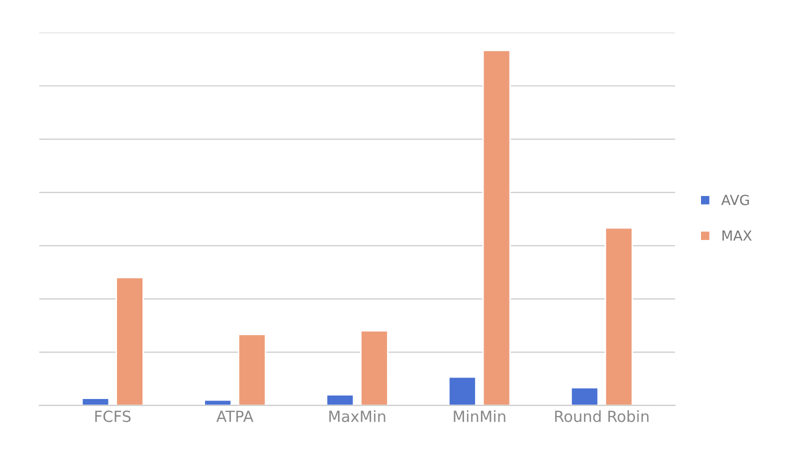 This screenshot has width=785, height=466. What do you see at coordinates (235, 416) in the screenshot?
I see `x-tick-label: ATPA` at bounding box center [235, 416].